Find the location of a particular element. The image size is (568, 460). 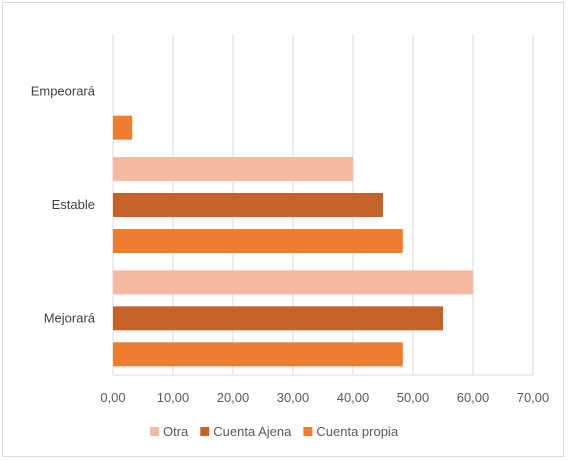

x-tick-label: 60,00 is located at coordinates (473, 397).